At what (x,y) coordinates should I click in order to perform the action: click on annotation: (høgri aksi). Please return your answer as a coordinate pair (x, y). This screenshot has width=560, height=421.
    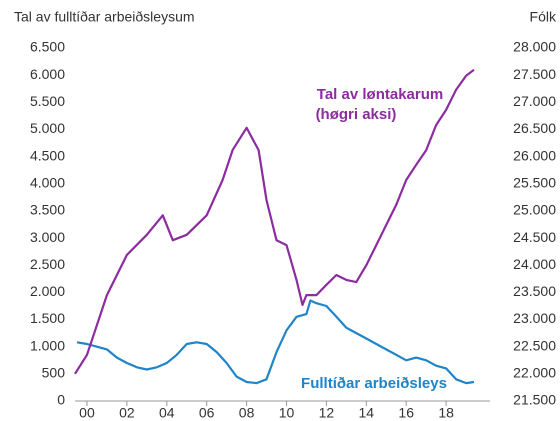
    Looking at the image, I should click on (356, 114).